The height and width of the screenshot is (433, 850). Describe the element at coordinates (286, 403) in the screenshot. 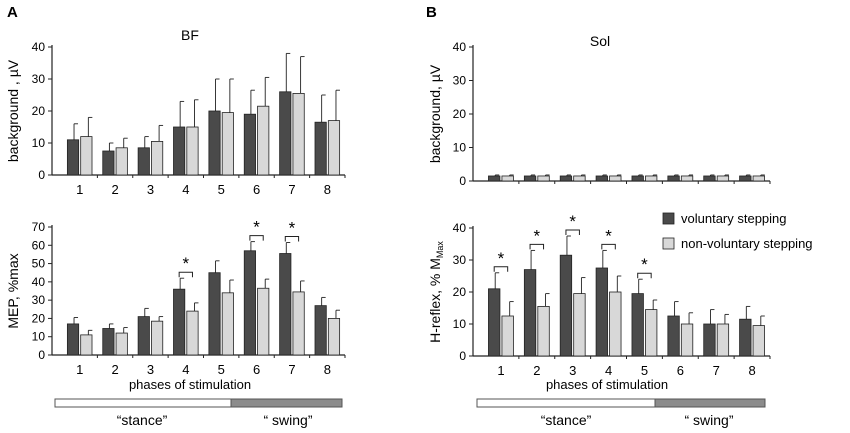

I see `panel-a-swing-bar` at that location.